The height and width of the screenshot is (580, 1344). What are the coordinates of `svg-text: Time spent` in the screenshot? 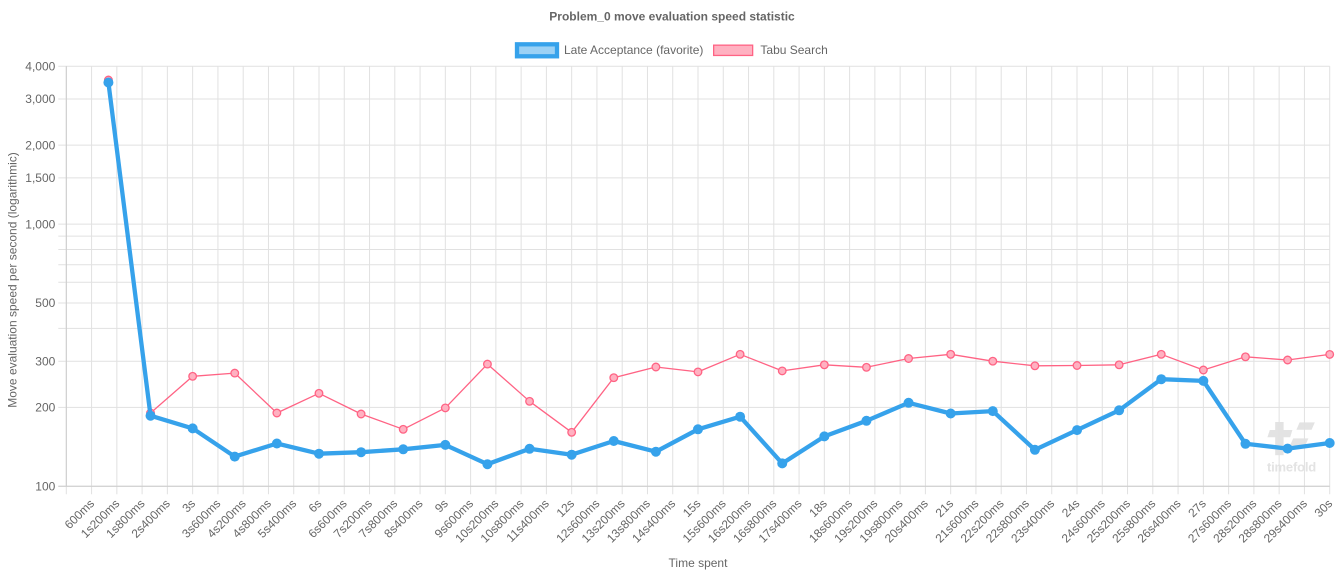 It's located at (699, 563).